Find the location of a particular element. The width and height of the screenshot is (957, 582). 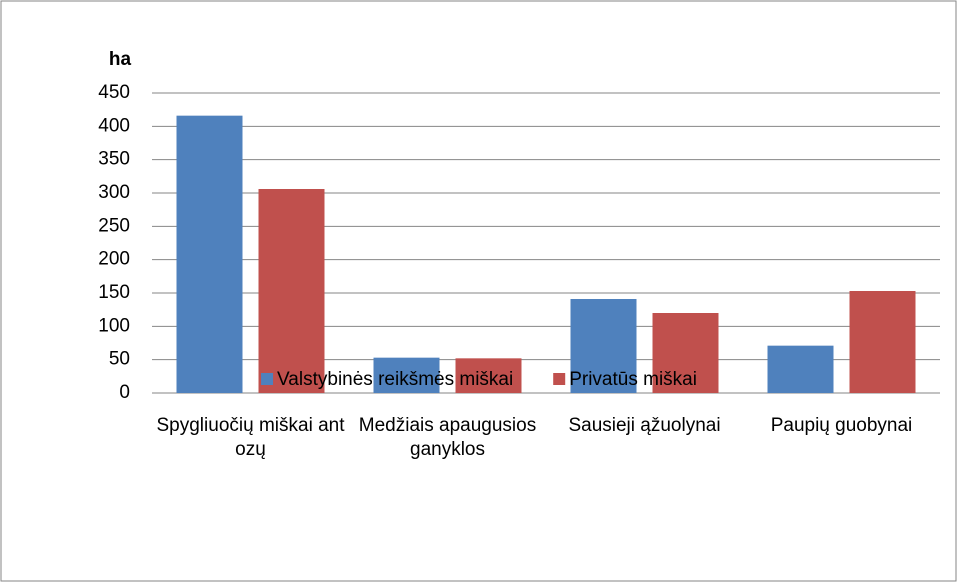

y-tick-label: 0 is located at coordinates (124, 392).